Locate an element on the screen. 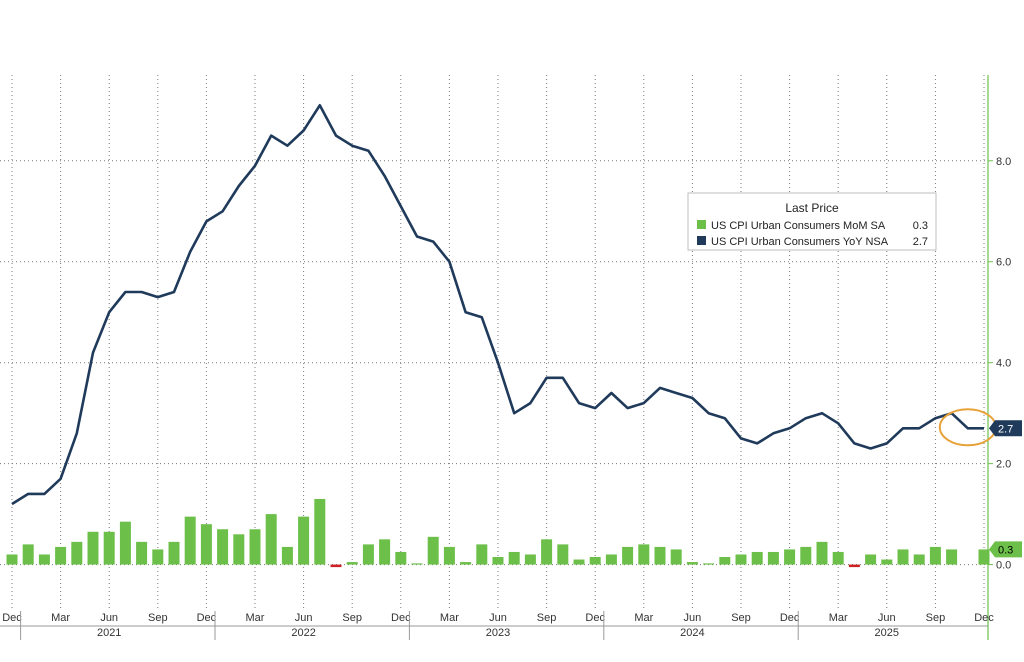 This screenshot has height=662, width=1024. last-value-tag: 2.7 is located at coordinates (1005, 428).